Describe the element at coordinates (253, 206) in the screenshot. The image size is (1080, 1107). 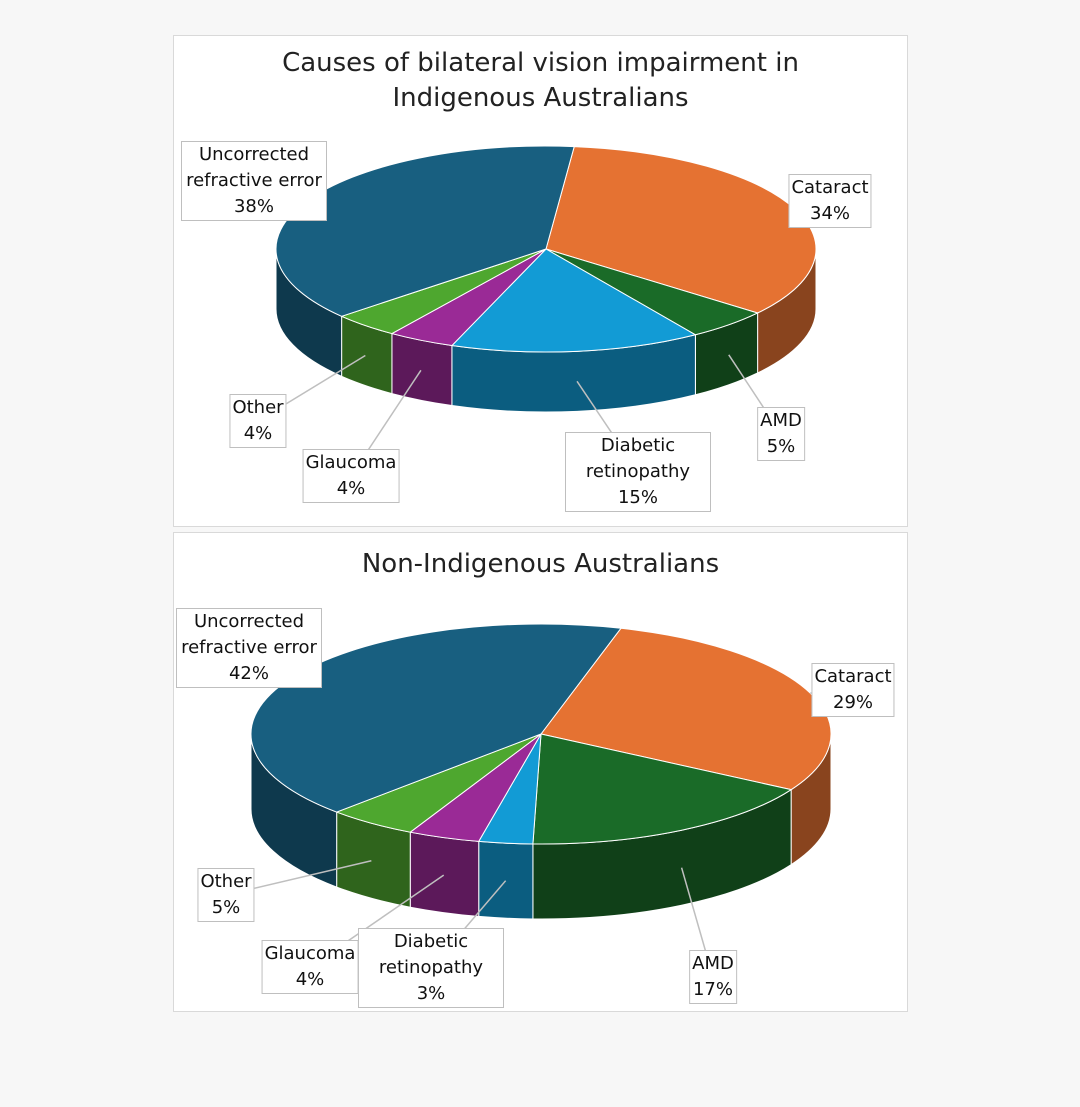
I see `value-label: 38%` at that location.